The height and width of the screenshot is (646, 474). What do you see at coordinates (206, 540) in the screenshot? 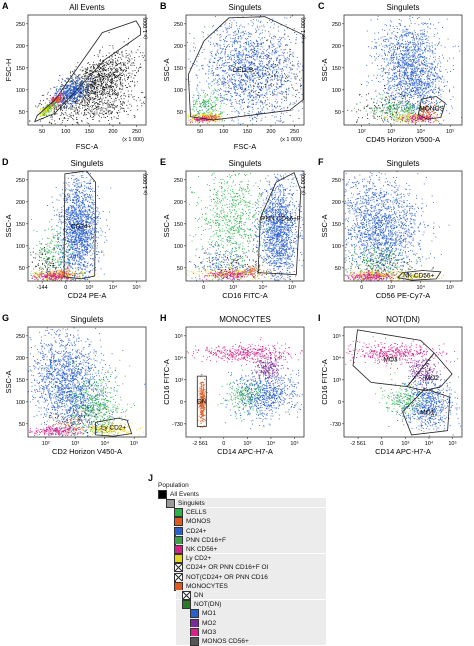
I see `legend-label: PNN CD16+F` at bounding box center [206, 540].